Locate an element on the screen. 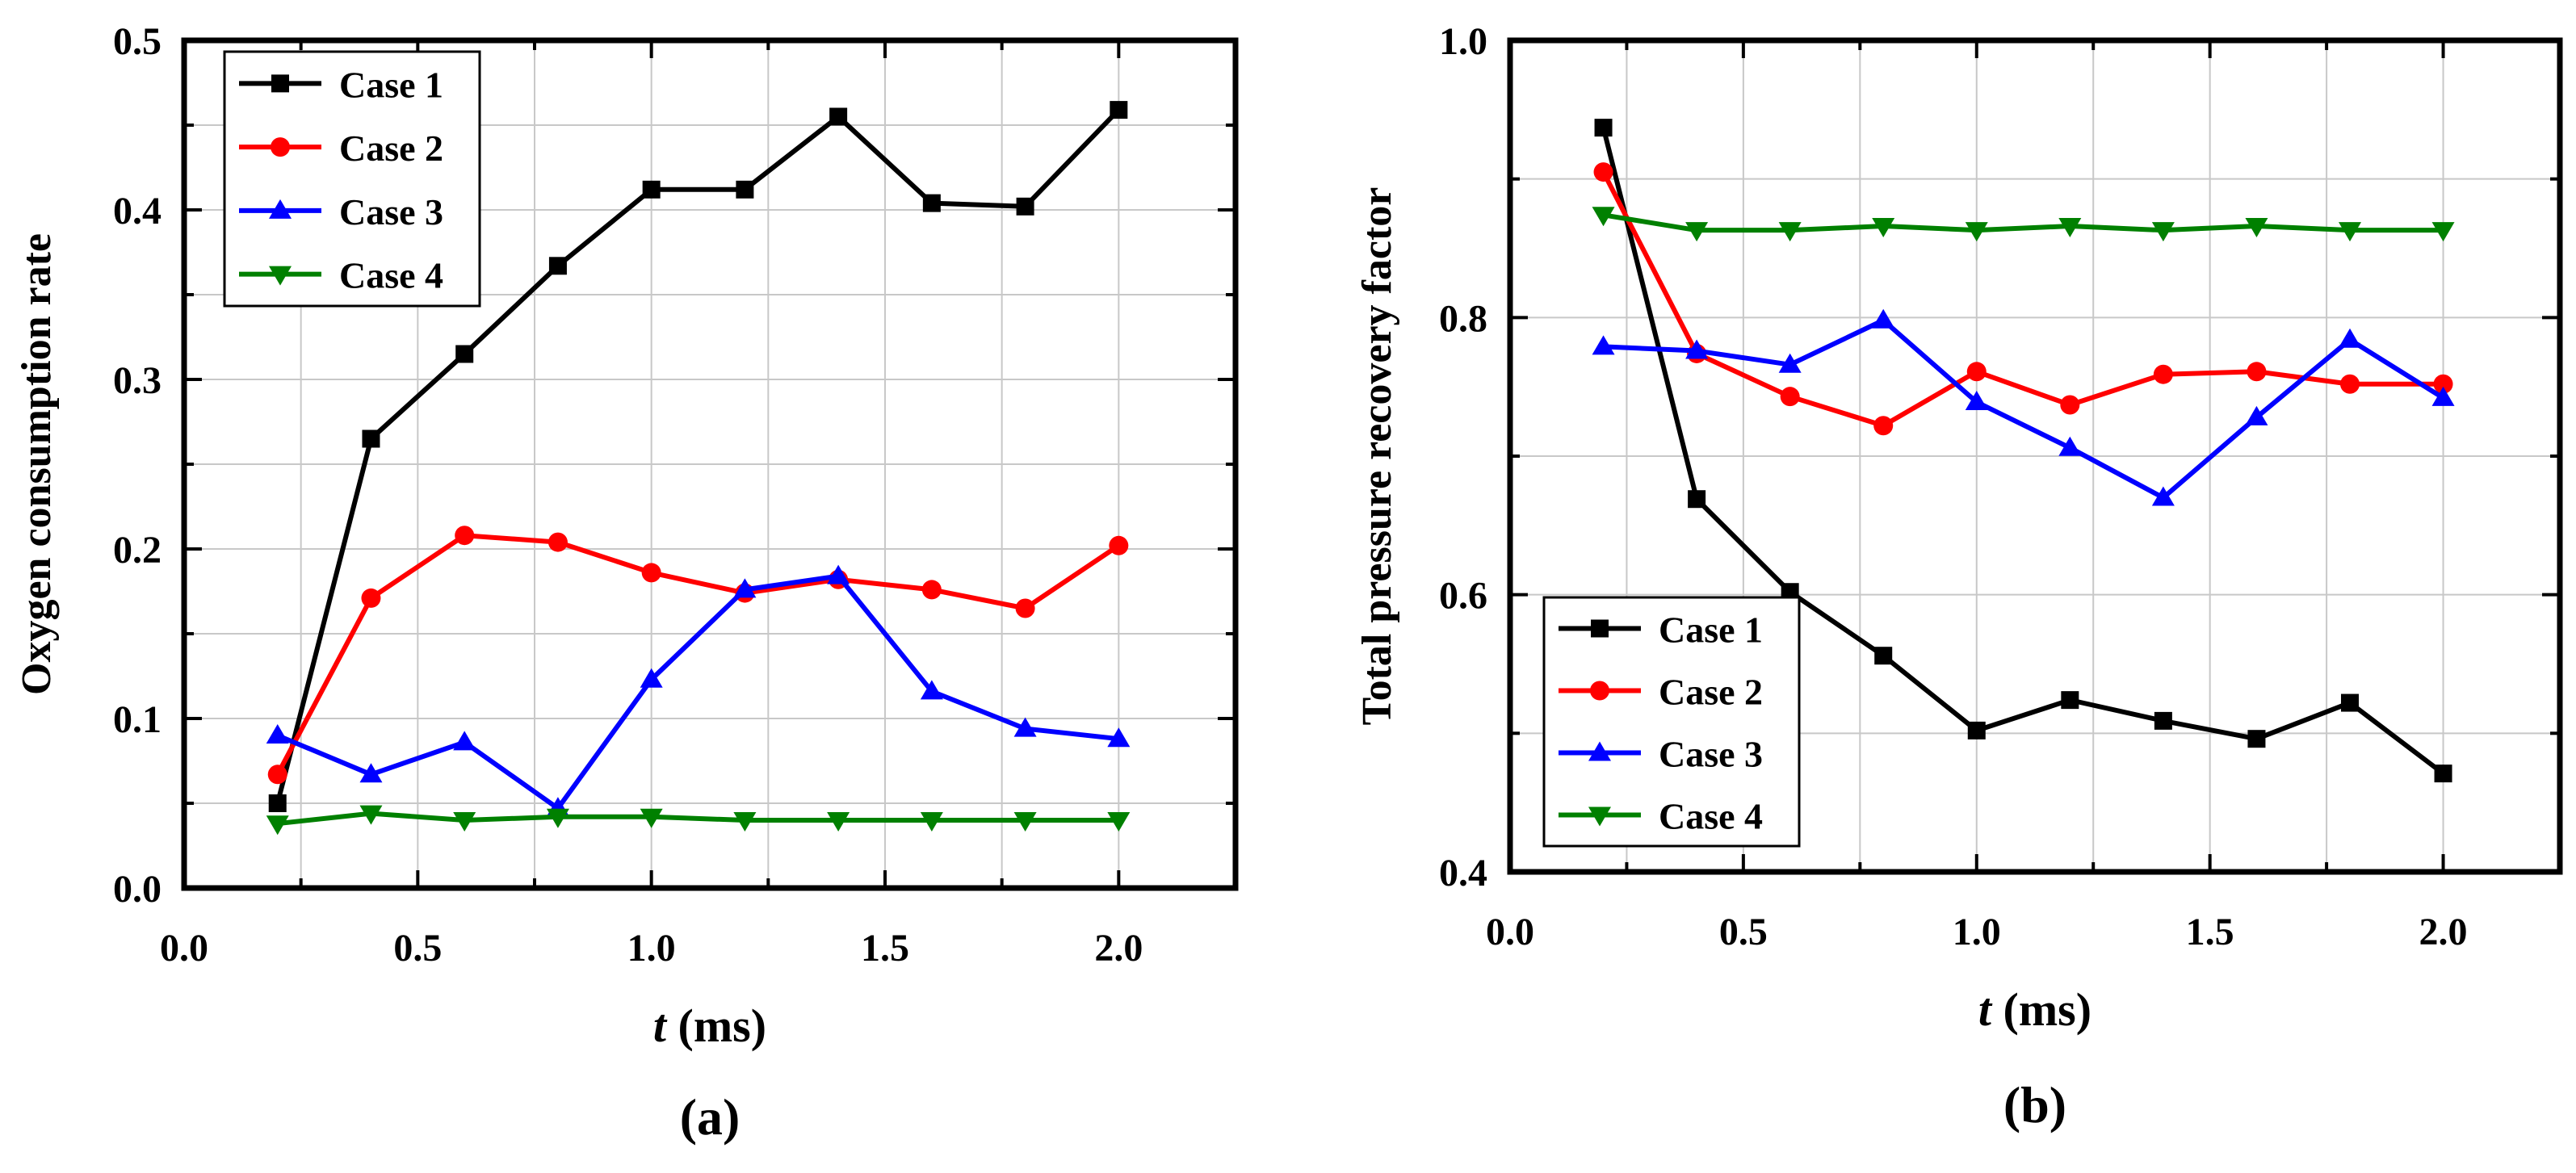  y-tick-label: 0.2 is located at coordinates (137, 550).